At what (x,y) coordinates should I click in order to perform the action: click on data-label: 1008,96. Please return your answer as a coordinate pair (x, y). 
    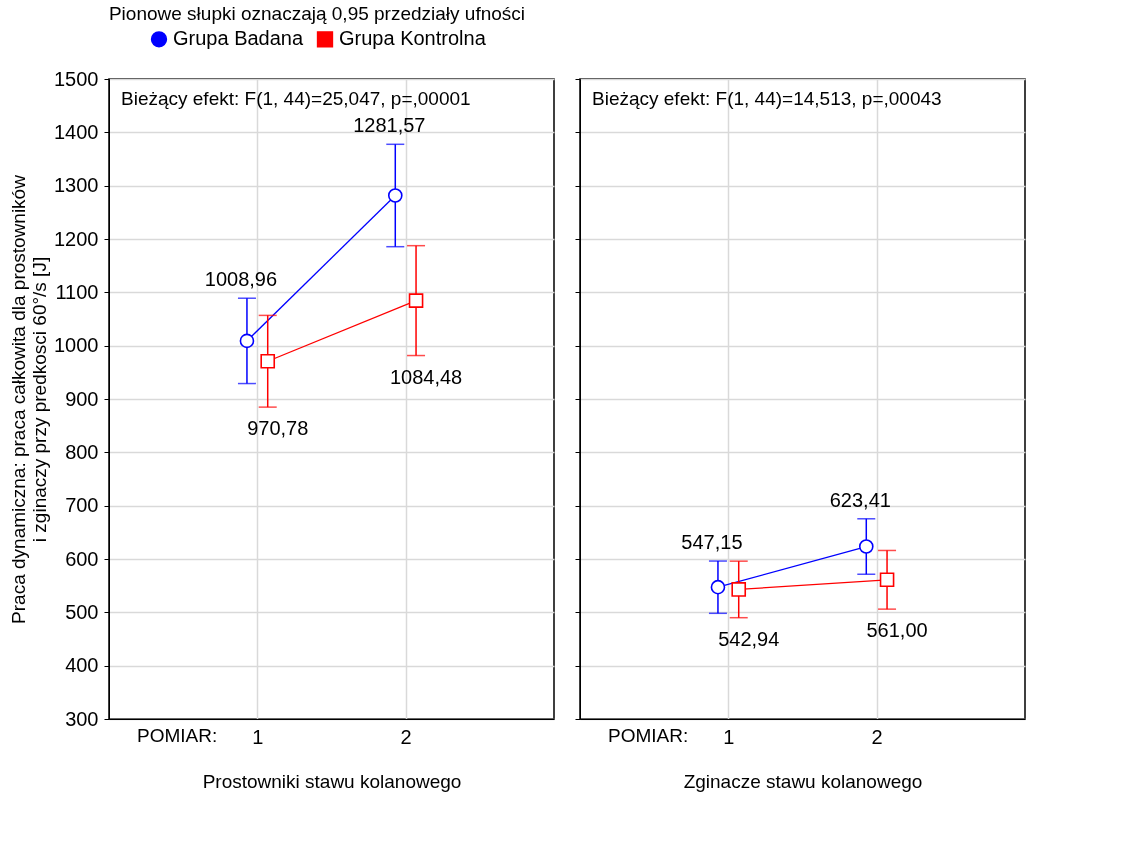
    Looking at the image, I should click on (241, 279).